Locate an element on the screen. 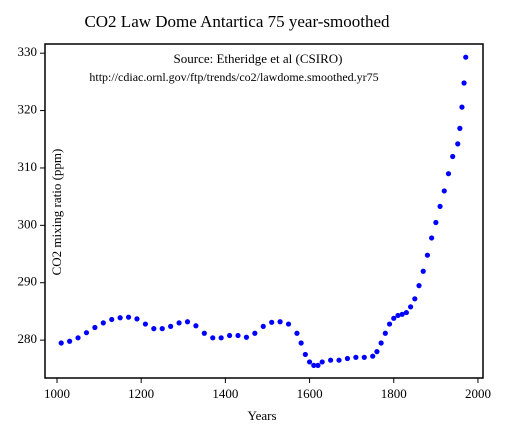  y-tick-label: 320 is located at coordinates (28, 109).